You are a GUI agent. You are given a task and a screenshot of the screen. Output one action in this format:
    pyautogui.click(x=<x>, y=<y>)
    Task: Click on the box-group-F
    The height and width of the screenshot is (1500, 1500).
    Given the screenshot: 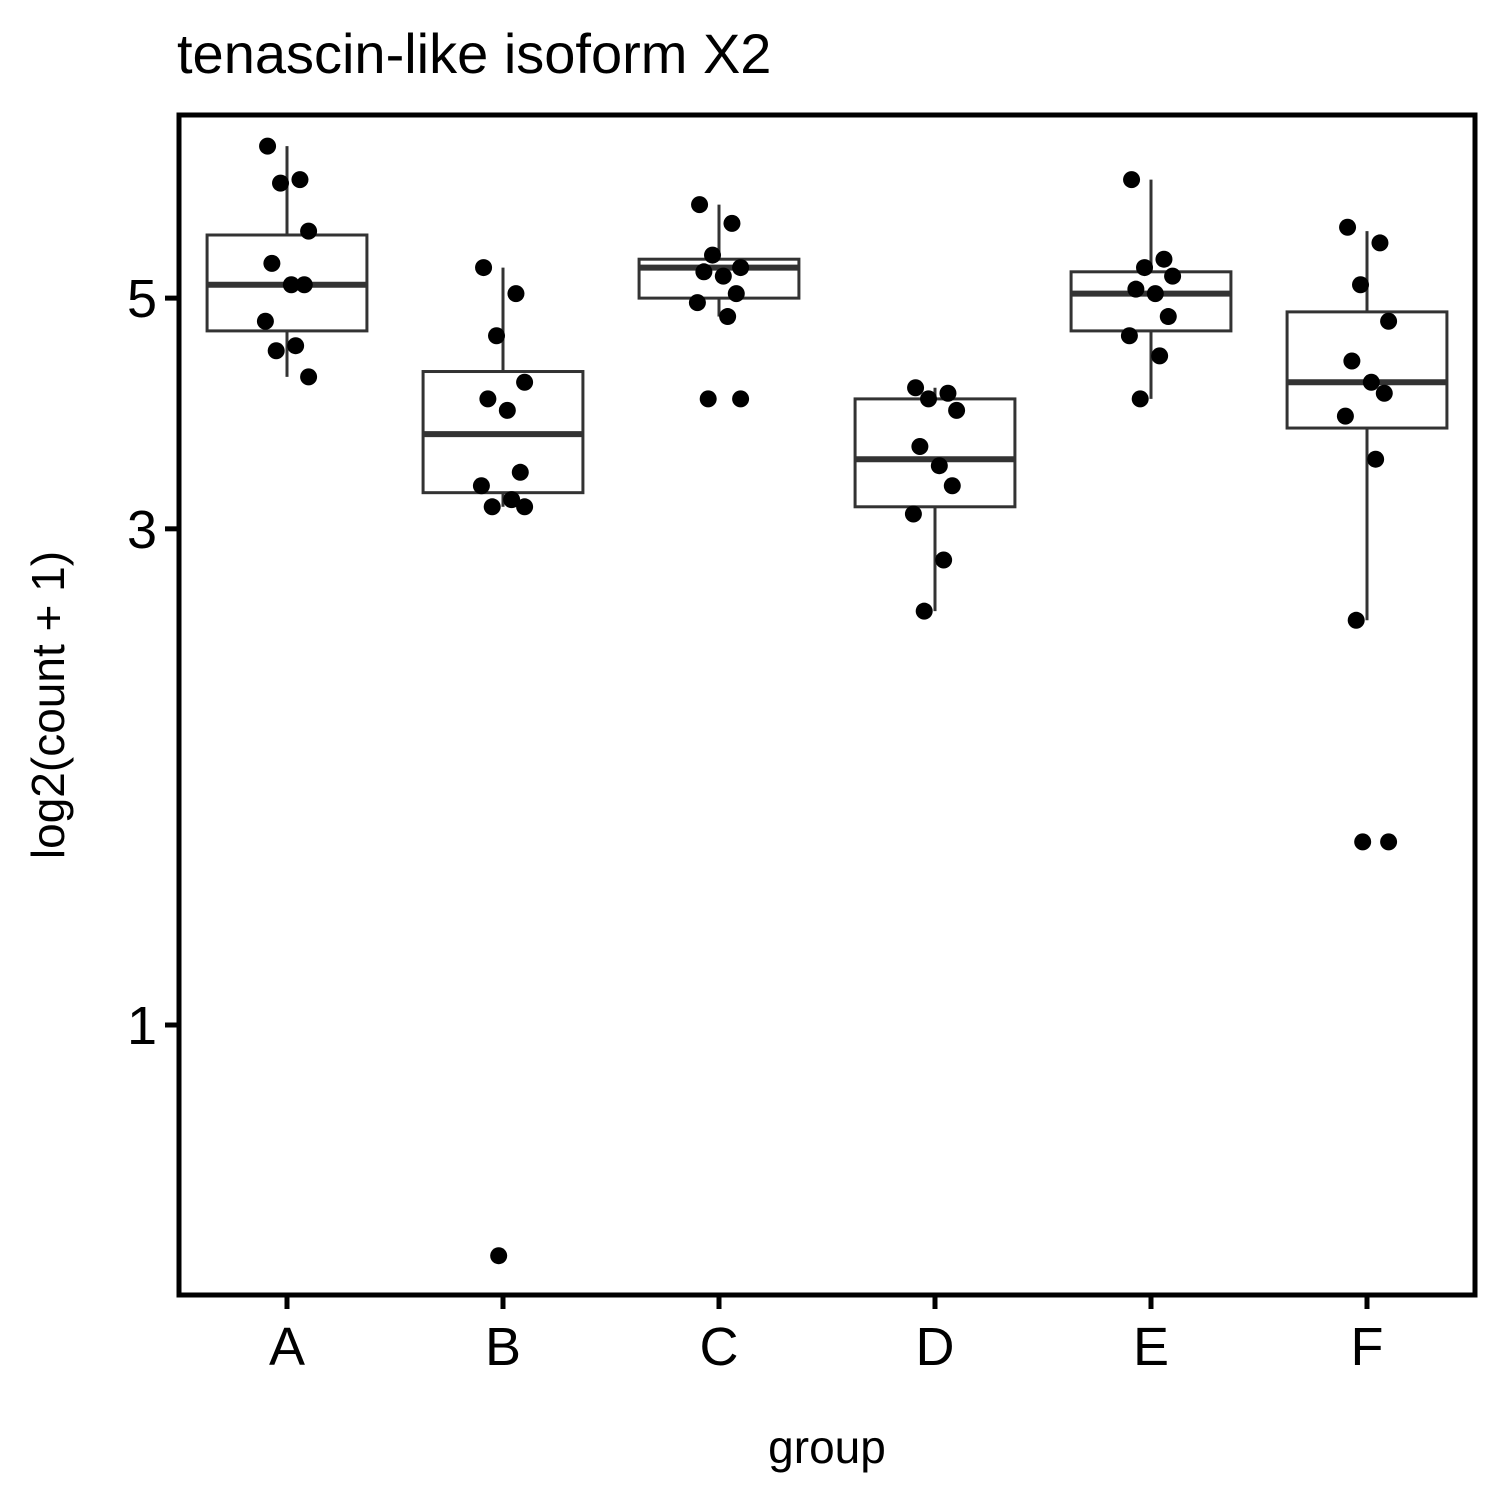 What is the action you would take?
    pyautogui.click(x=1367, y=426)
    